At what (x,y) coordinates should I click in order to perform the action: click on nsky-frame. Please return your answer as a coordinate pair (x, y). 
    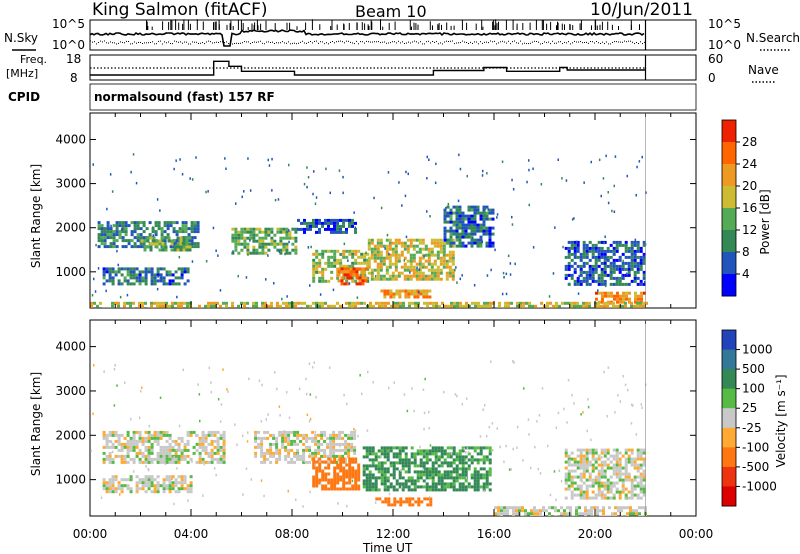
    Looking at the image, I should click on (393, 35).